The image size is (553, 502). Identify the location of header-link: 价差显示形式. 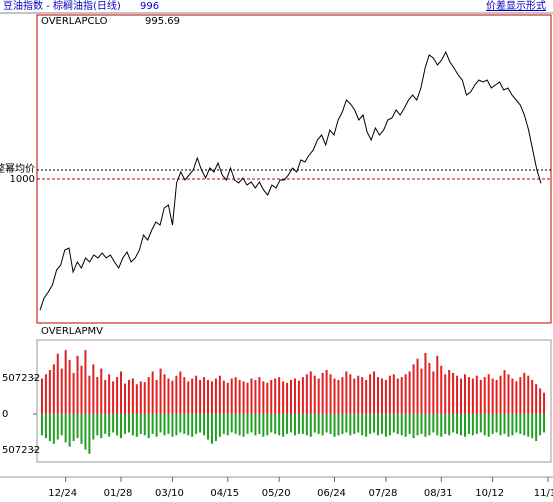
(516, 6).